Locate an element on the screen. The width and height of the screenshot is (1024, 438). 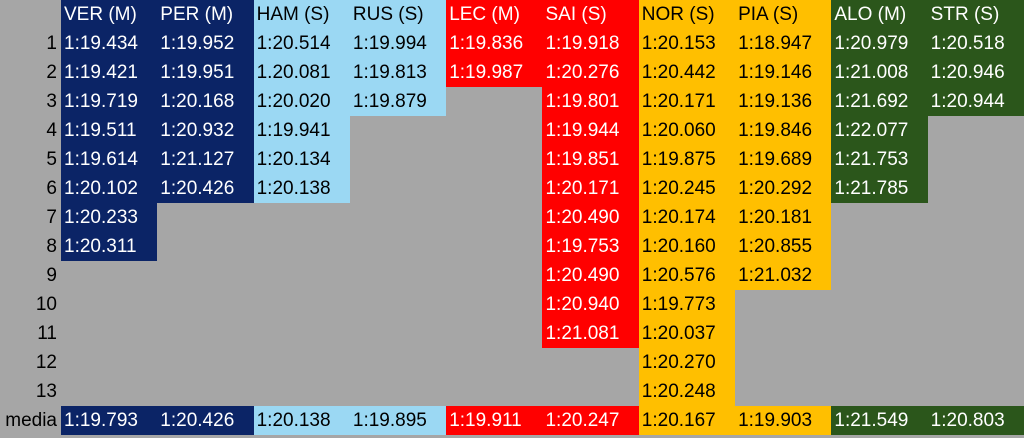
lap-time-cell: 1:20.181 is located at coordinates (783, 217).